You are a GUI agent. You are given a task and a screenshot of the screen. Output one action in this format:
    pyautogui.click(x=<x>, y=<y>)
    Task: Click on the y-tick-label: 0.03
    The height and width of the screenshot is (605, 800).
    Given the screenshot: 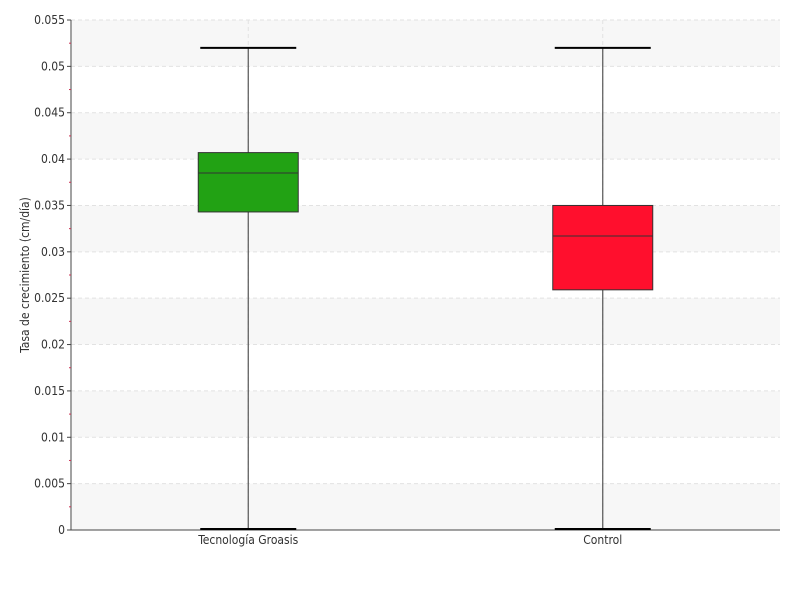 What is the action you would take?
    pyautogui.click(x=53, y=252)
    